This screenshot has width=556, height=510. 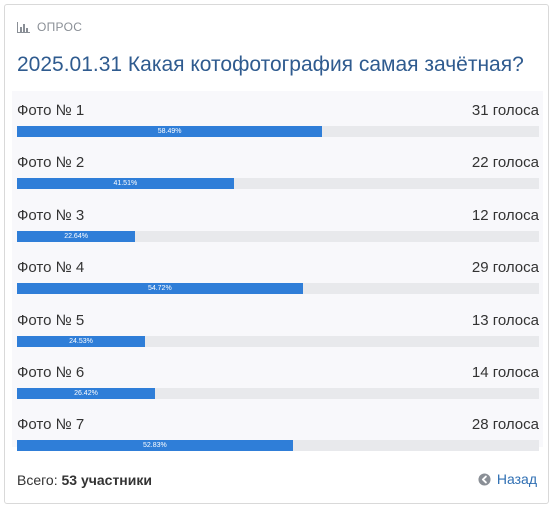 I want to click on option-progress-fill: 26.42%, so click(x=86, y=393).